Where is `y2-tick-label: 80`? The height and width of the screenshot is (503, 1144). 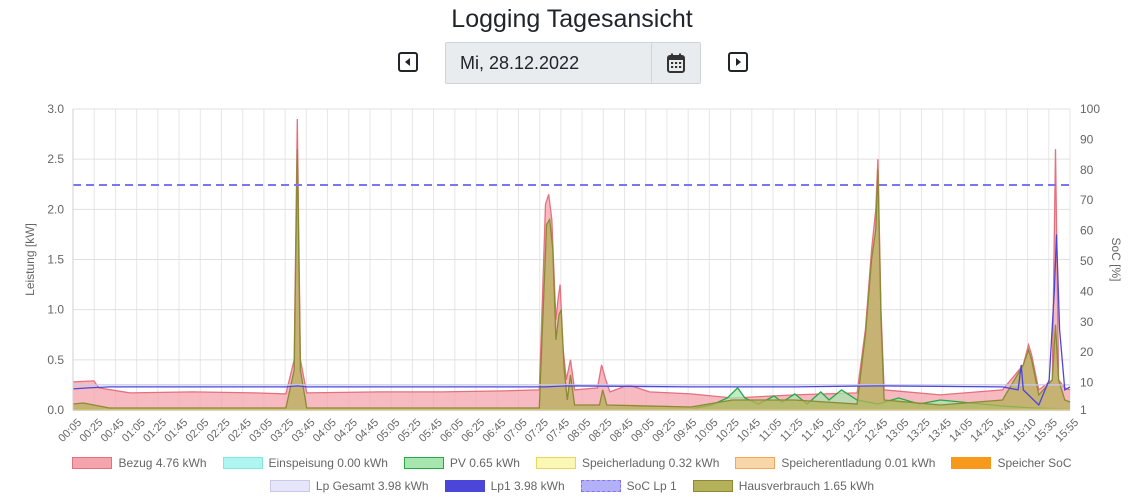 y2-tick-label: 80 is located at coordinates (1087, 170).